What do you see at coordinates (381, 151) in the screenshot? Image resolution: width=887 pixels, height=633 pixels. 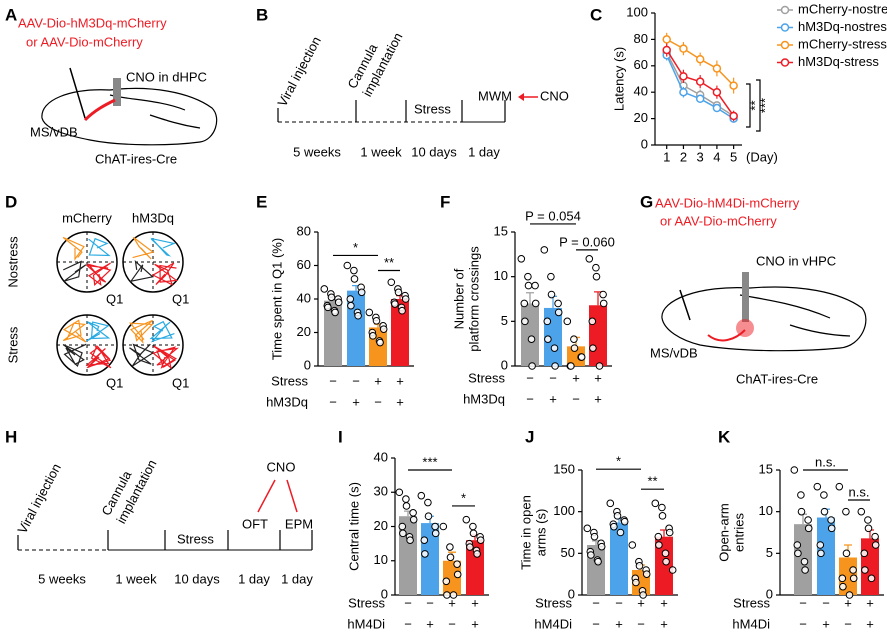 I see `duration: 1 week` at bounding box center [381, 151].